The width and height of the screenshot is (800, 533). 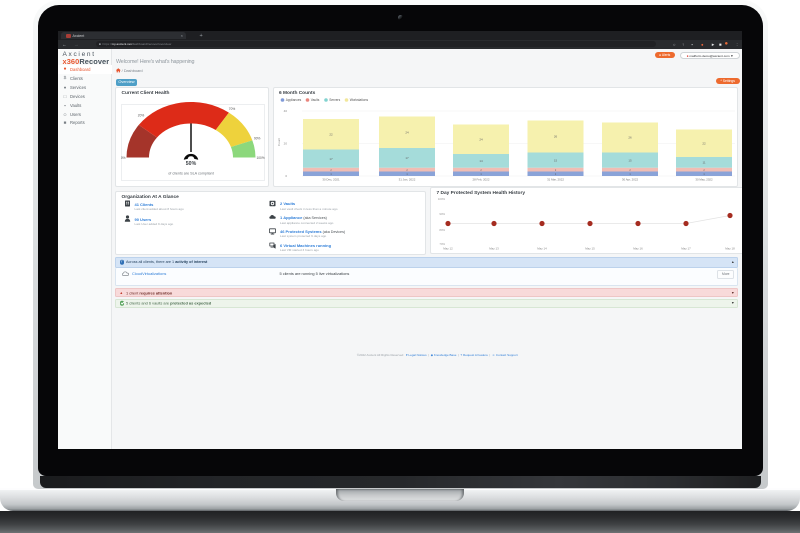 I want to click on svg-text: Vaults, so click(x=314, y=100).